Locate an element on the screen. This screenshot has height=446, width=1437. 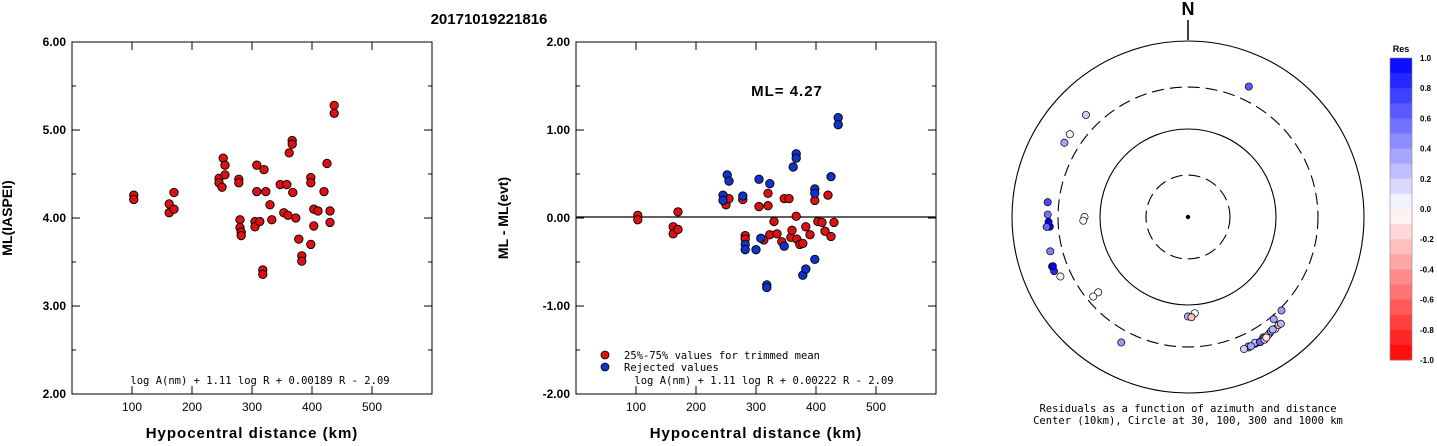
y-tick-label: 2.00 is located at coordinates (55, 394).